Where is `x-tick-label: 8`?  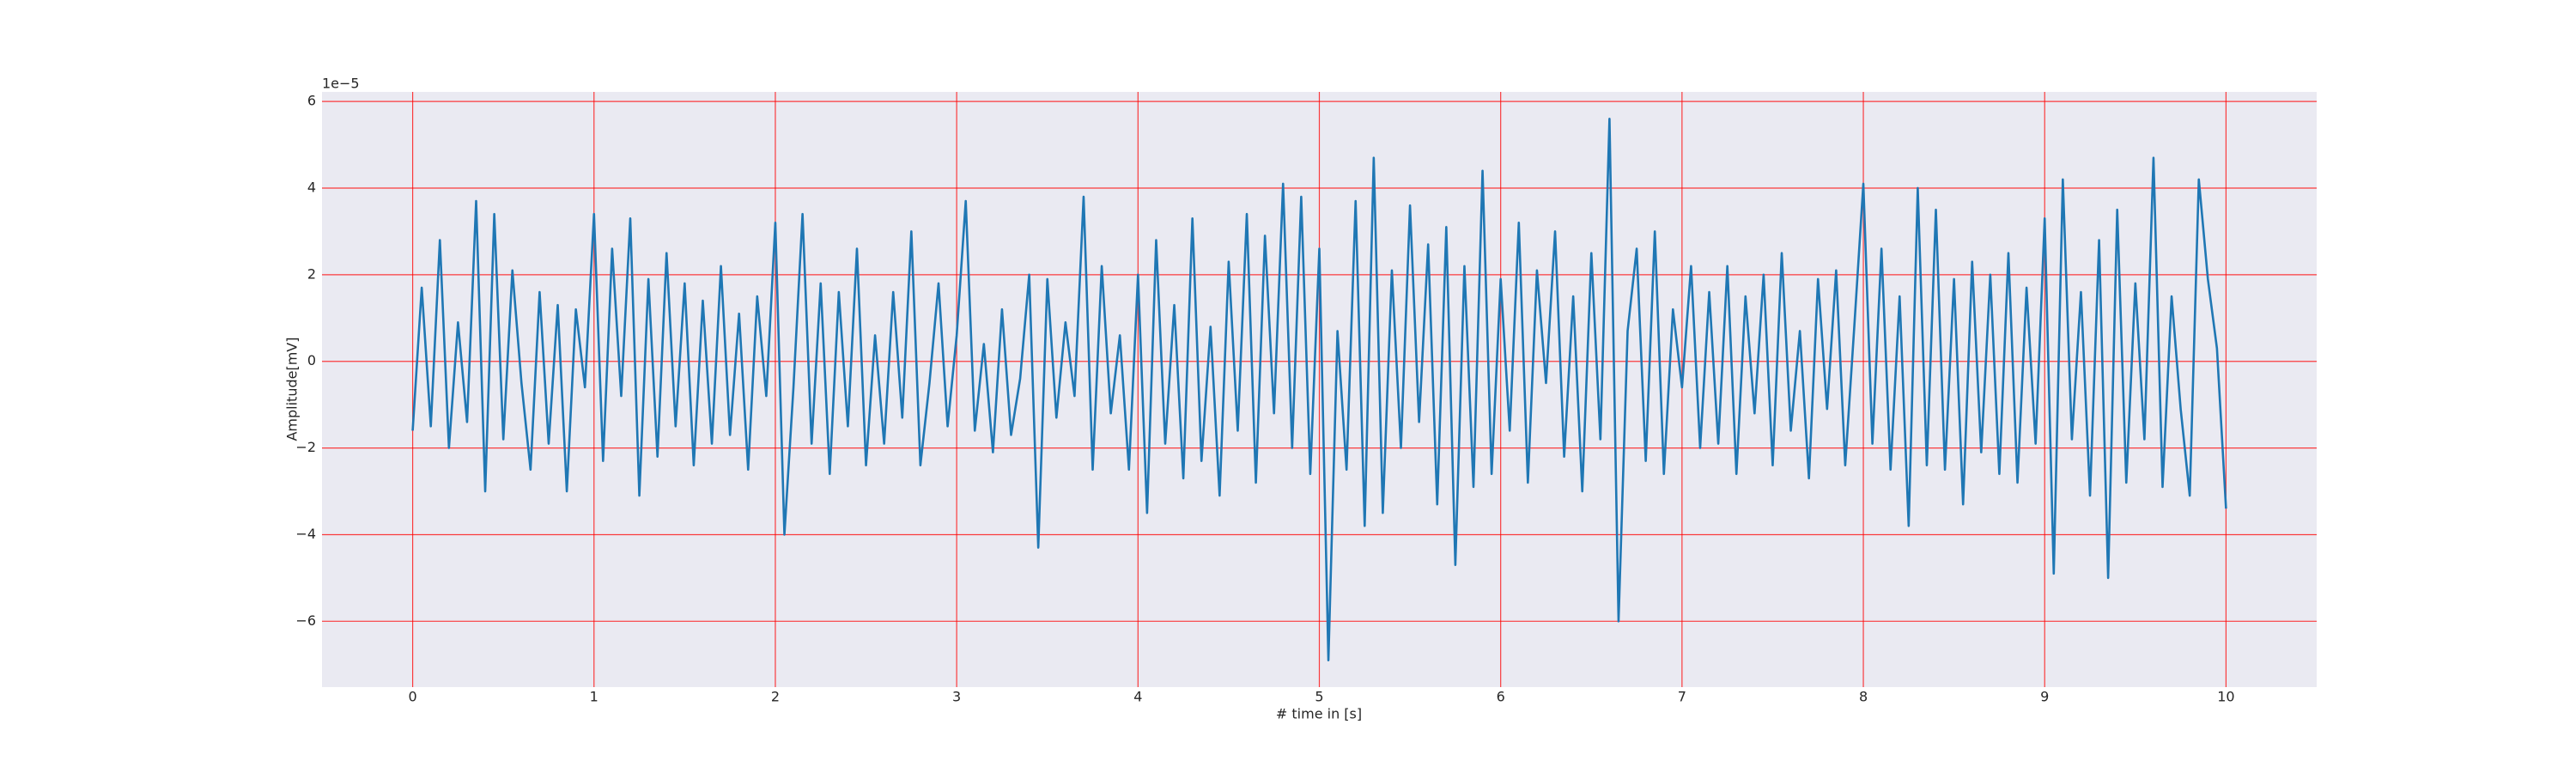
x-tick-label: 8 is located at coordinates (1864, 697).